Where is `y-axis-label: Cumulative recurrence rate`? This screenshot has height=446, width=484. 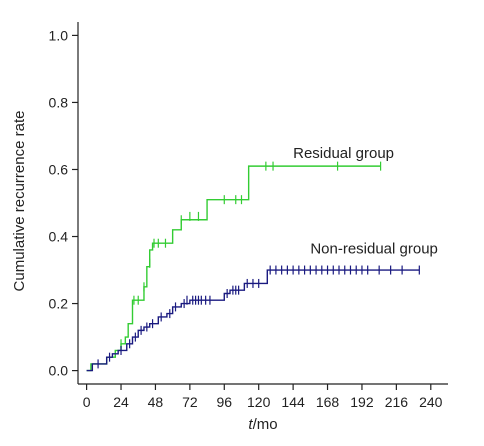
y-axis-label: Cumulative recurrence rate is located at coordinates (19, 201).